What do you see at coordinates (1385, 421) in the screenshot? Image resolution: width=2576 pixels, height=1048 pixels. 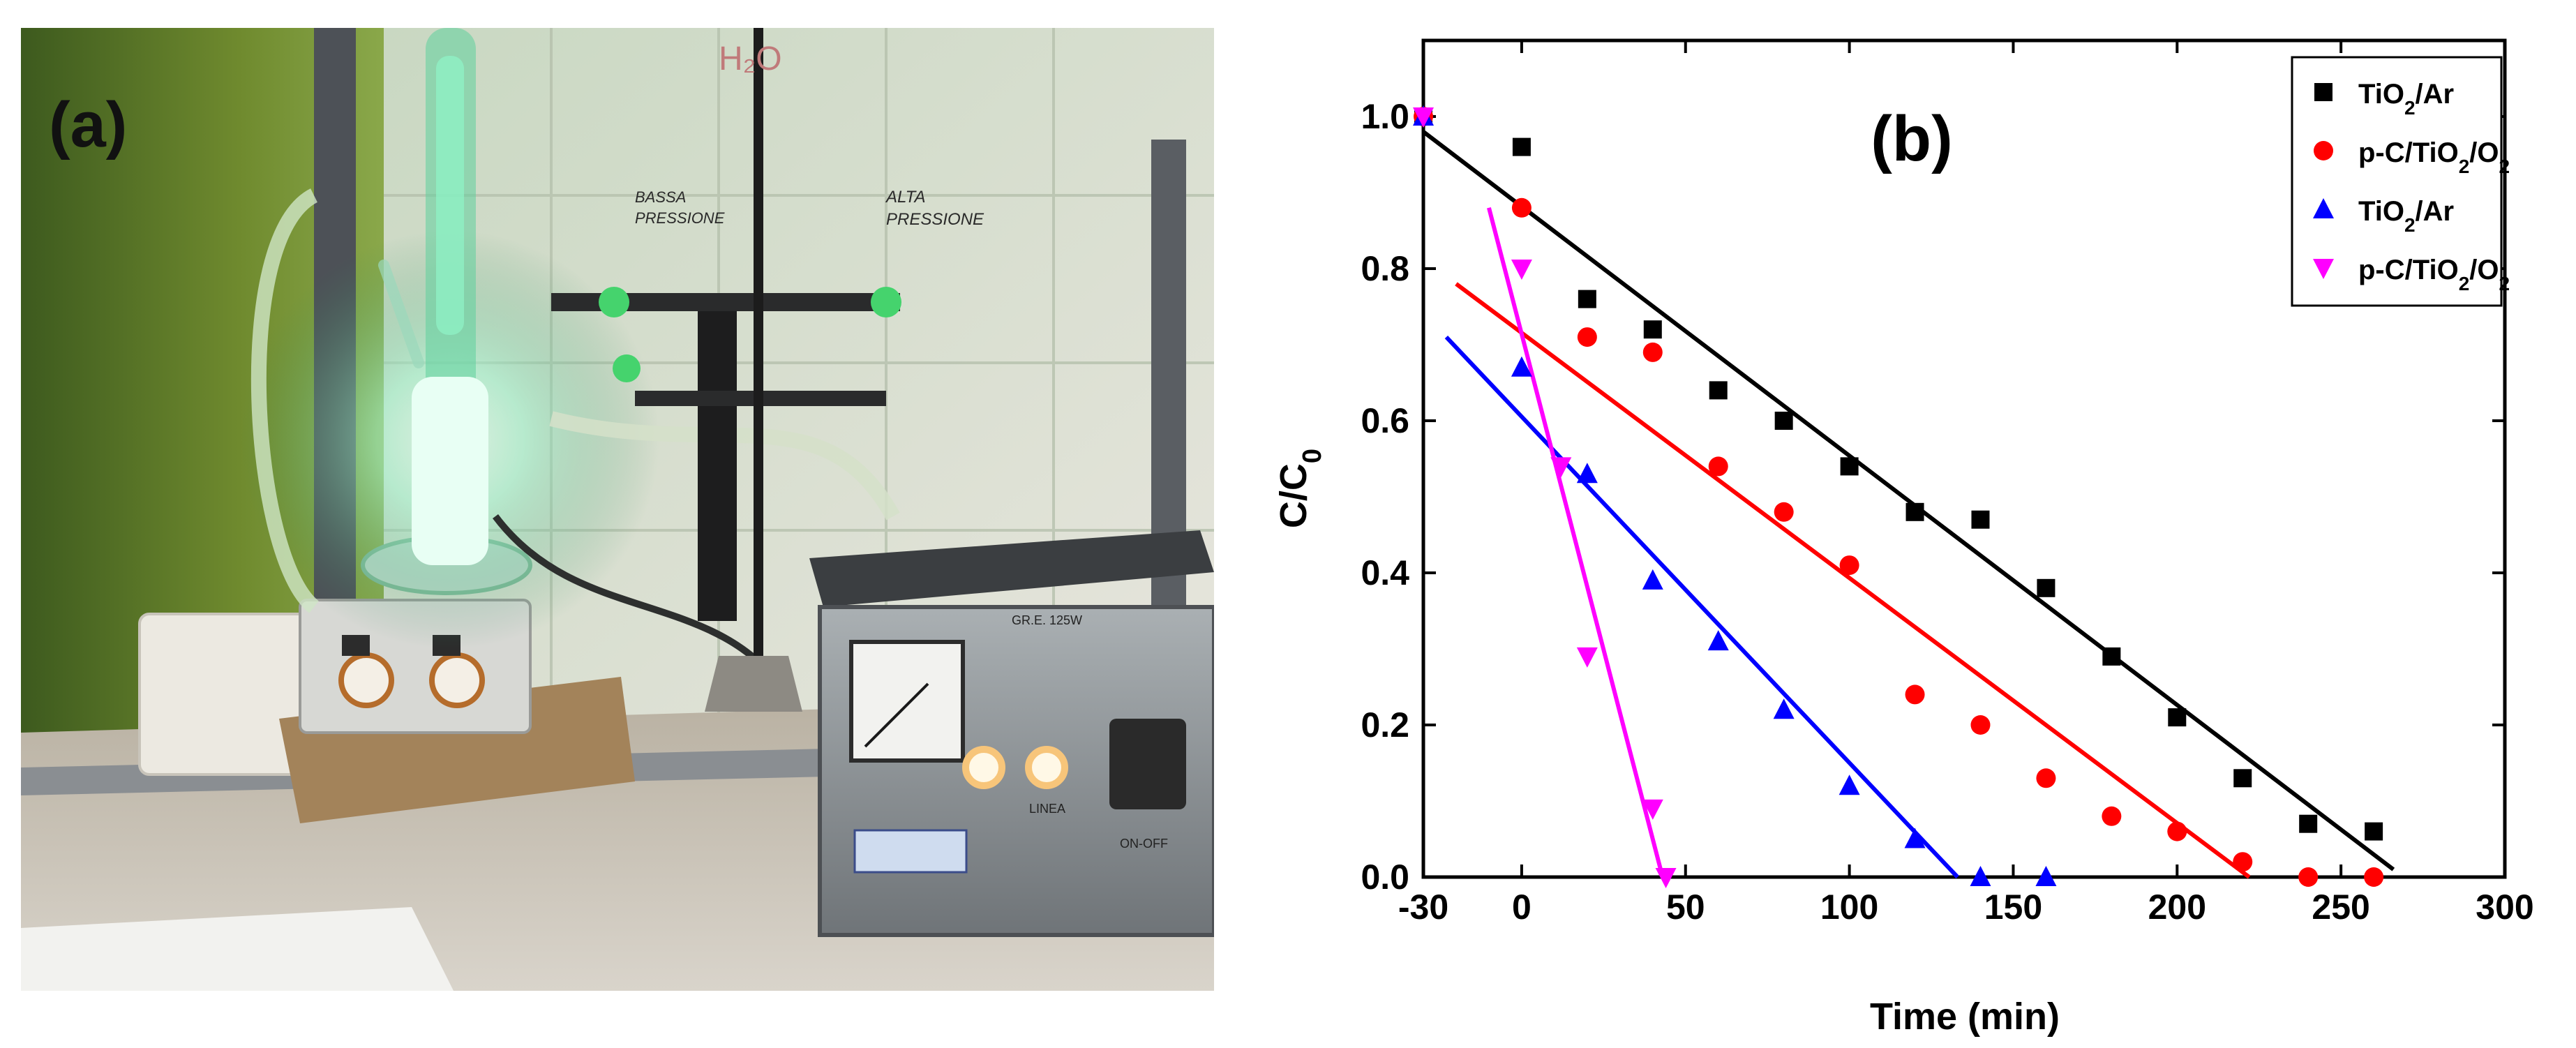 I see `y-tick-label: 0.6` at bounding box center [1385, 421].